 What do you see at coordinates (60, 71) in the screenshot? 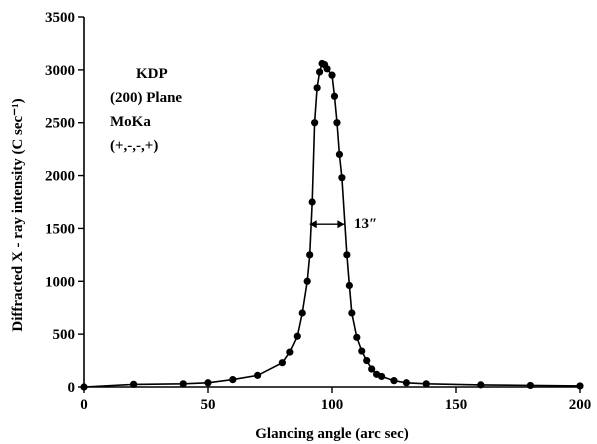
I see `y-tick-label: 3000` at bounding box center [60, 71].